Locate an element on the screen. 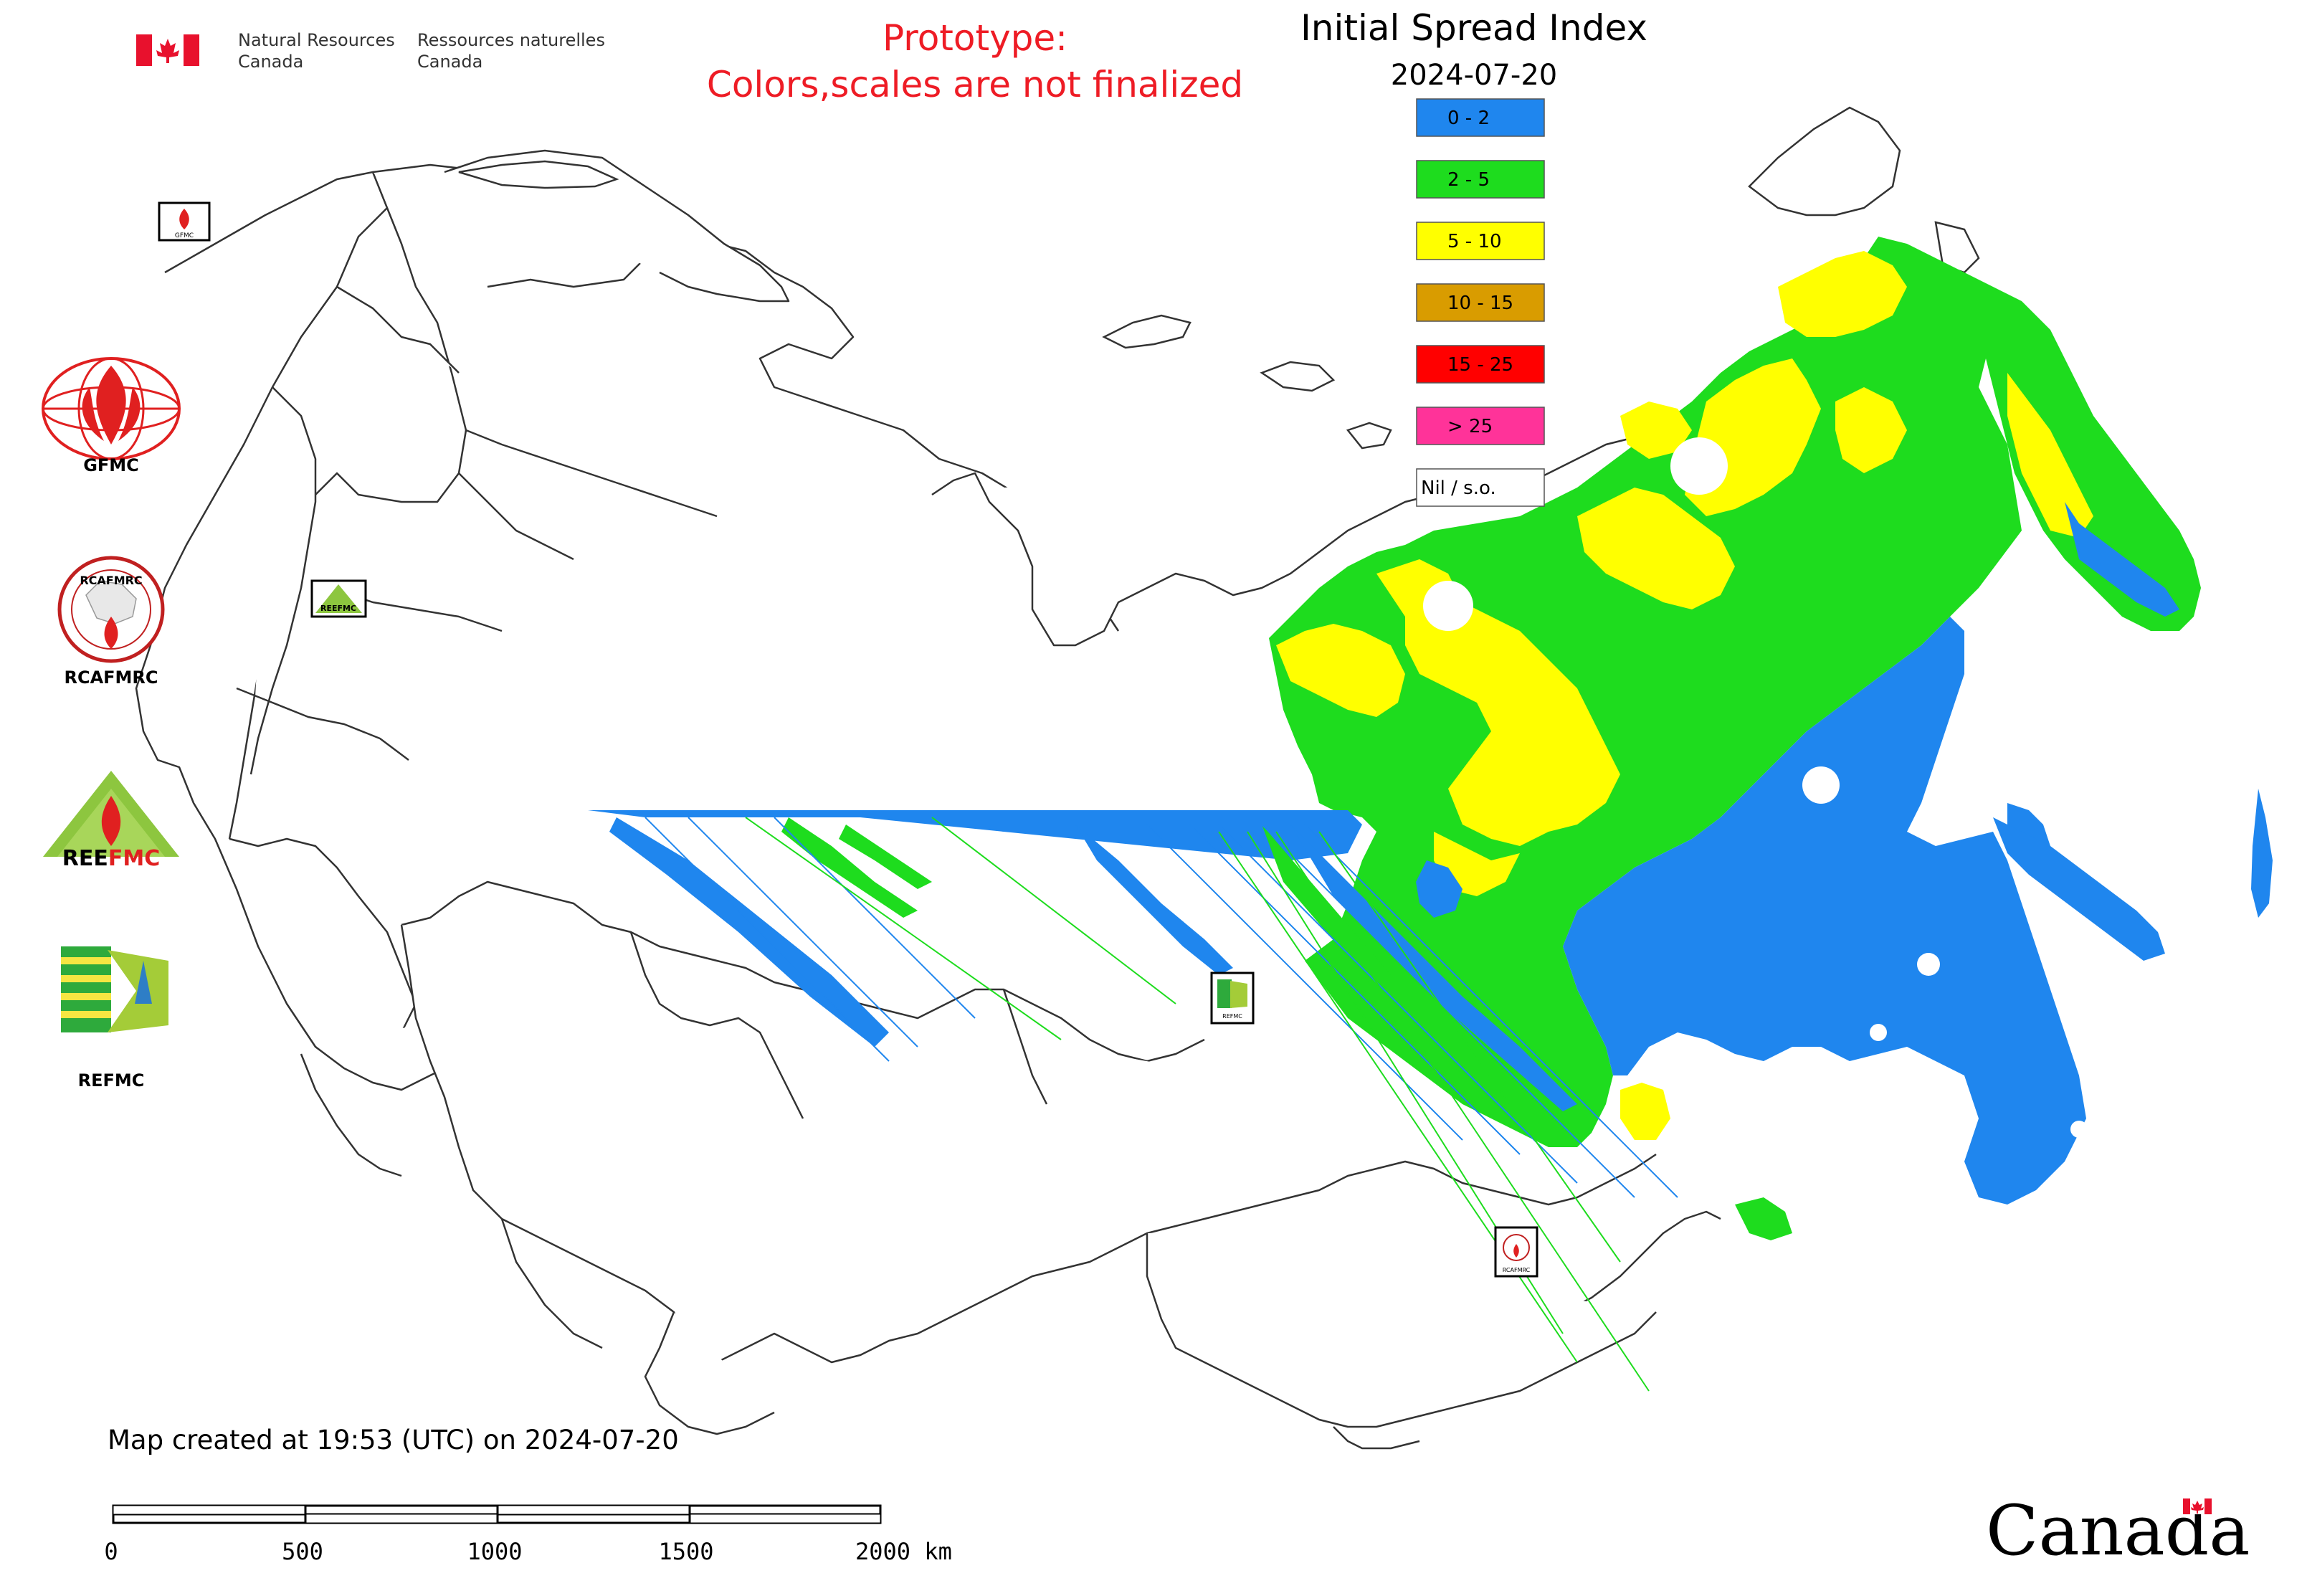  prototype-notice-line1: Prototype: is located at coordinates (975, 38).